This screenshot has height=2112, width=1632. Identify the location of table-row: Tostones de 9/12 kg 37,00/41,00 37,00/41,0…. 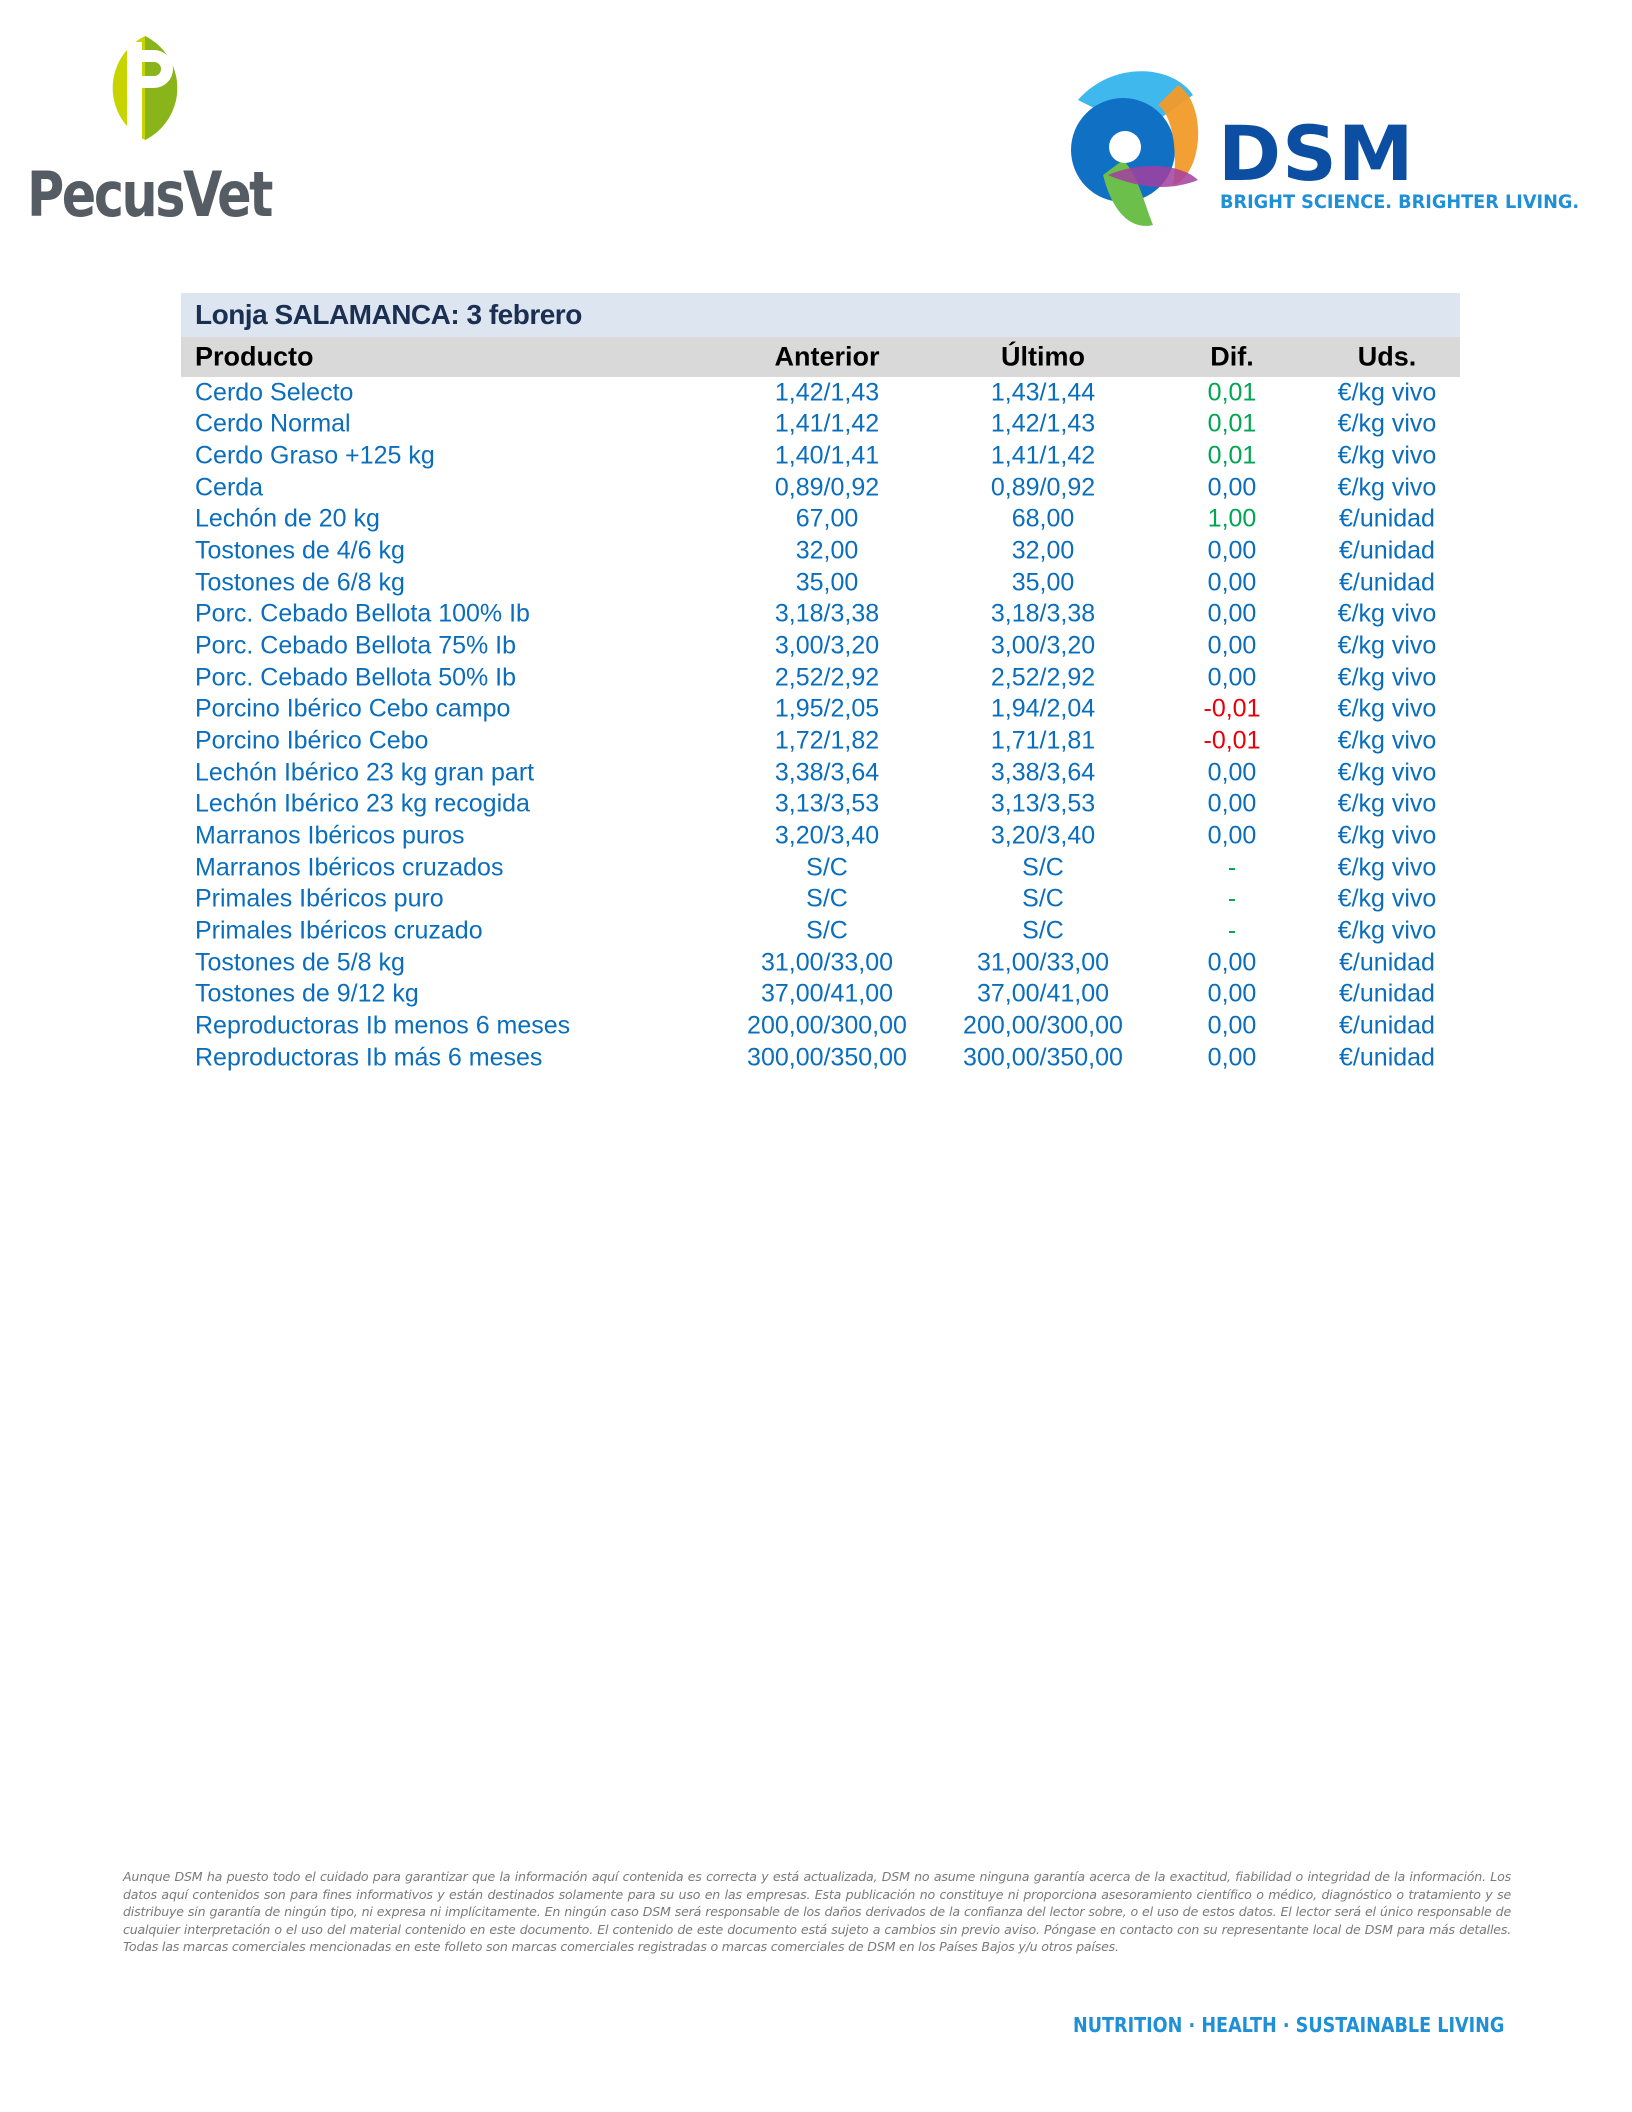
(820, 994).